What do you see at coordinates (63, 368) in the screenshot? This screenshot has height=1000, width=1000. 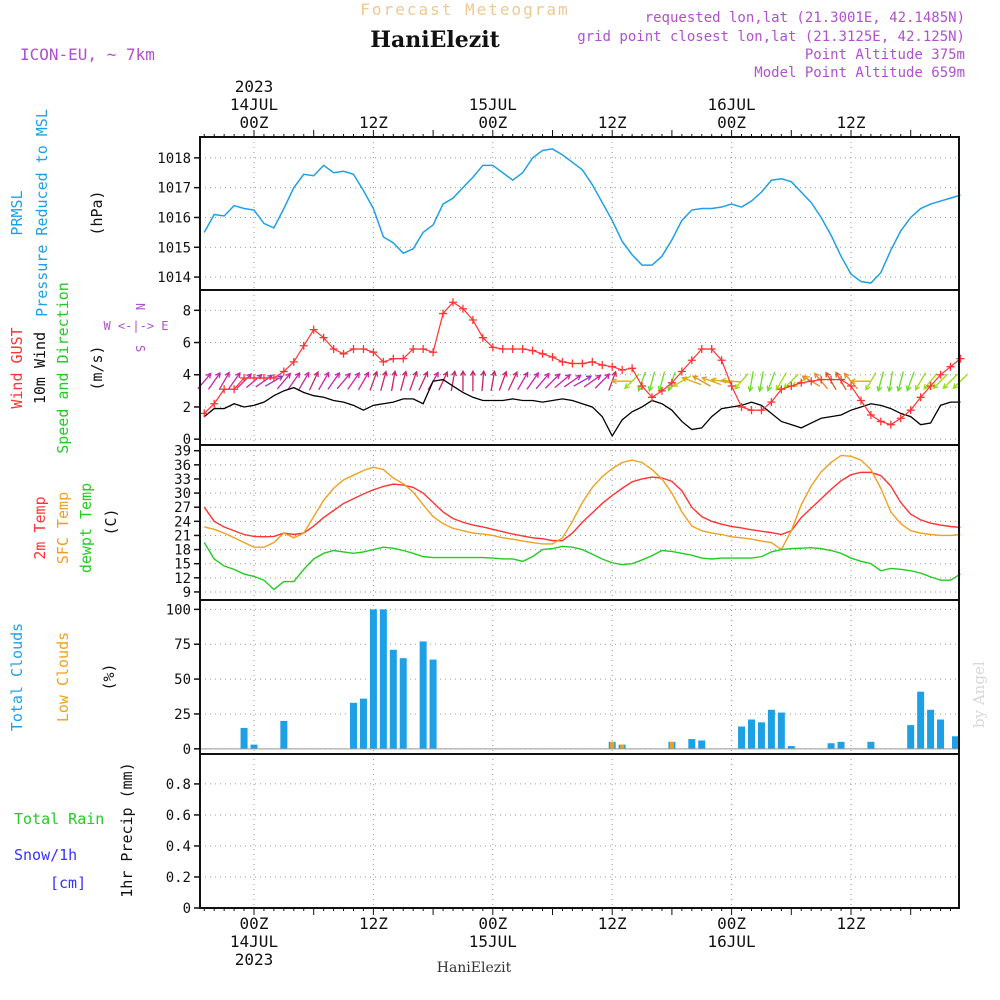 I see `label-speed-direction: Speed and Direction` at bounding box center [63, 368].